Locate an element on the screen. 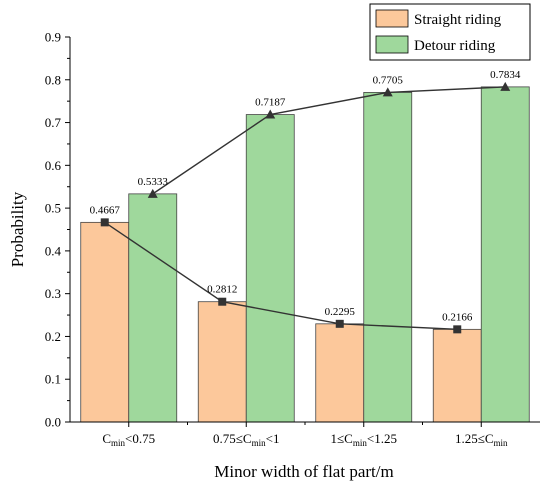 Image resolution: width=550 pixels, height=493 pixels. y-tick-label: 0.2 is located at coordinates (53, 336).